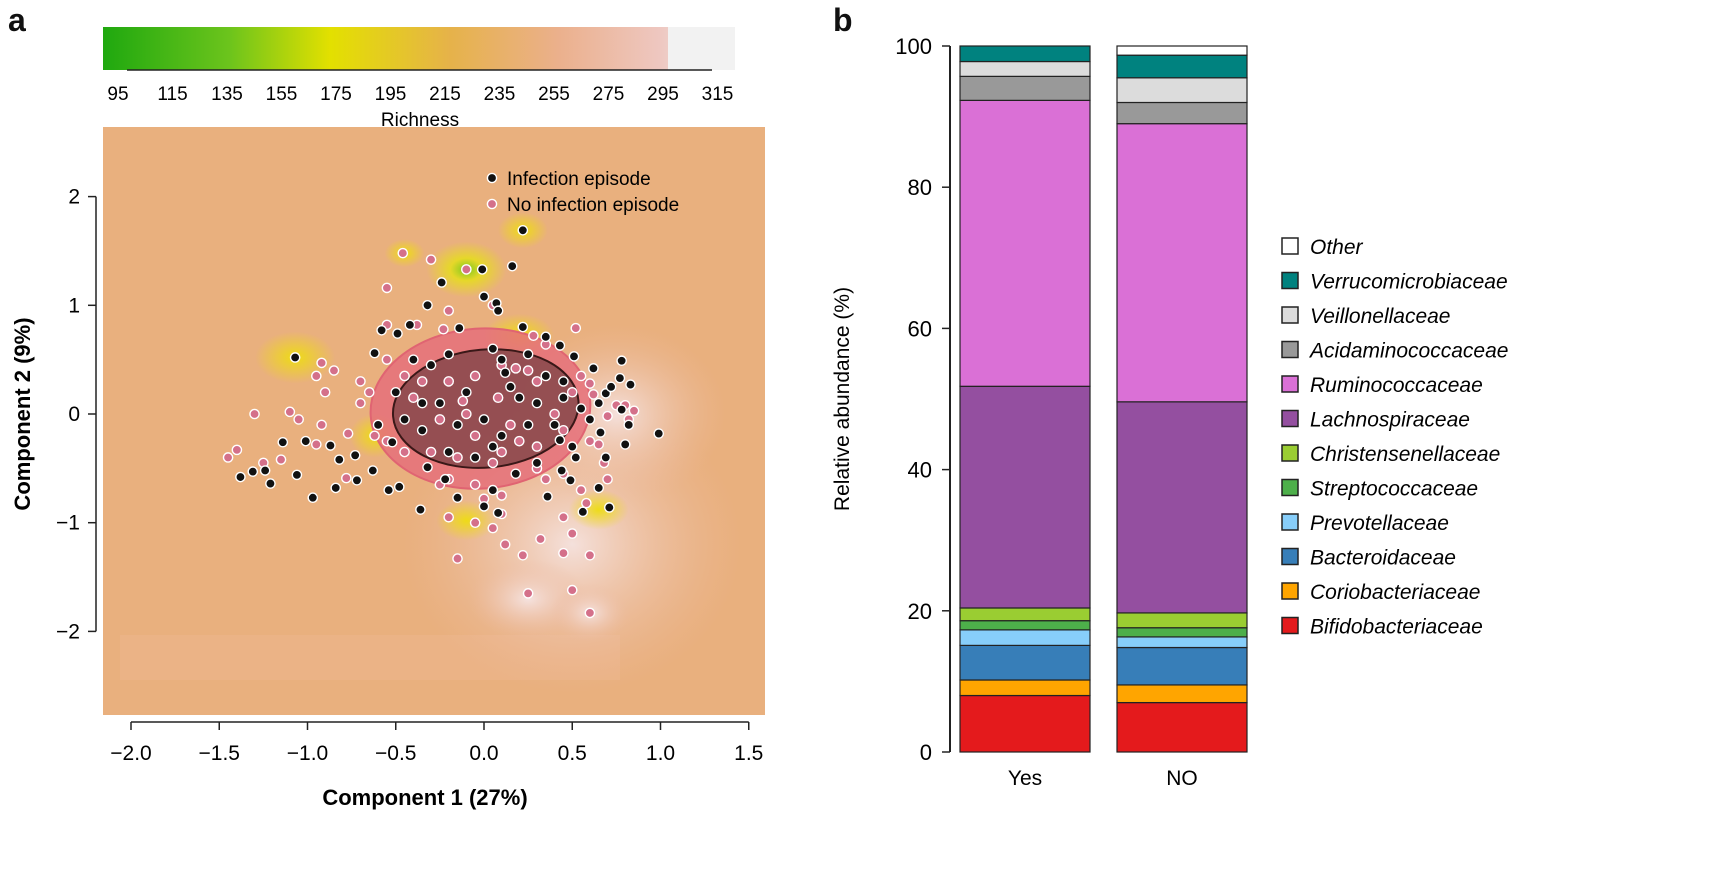 This screenshot has height=883, width=1709. What do you see at coordinates (1182, 263) in the screenshot?
I see `bar-segment-ruminococcaceae` at bounding box center [1182, 263].